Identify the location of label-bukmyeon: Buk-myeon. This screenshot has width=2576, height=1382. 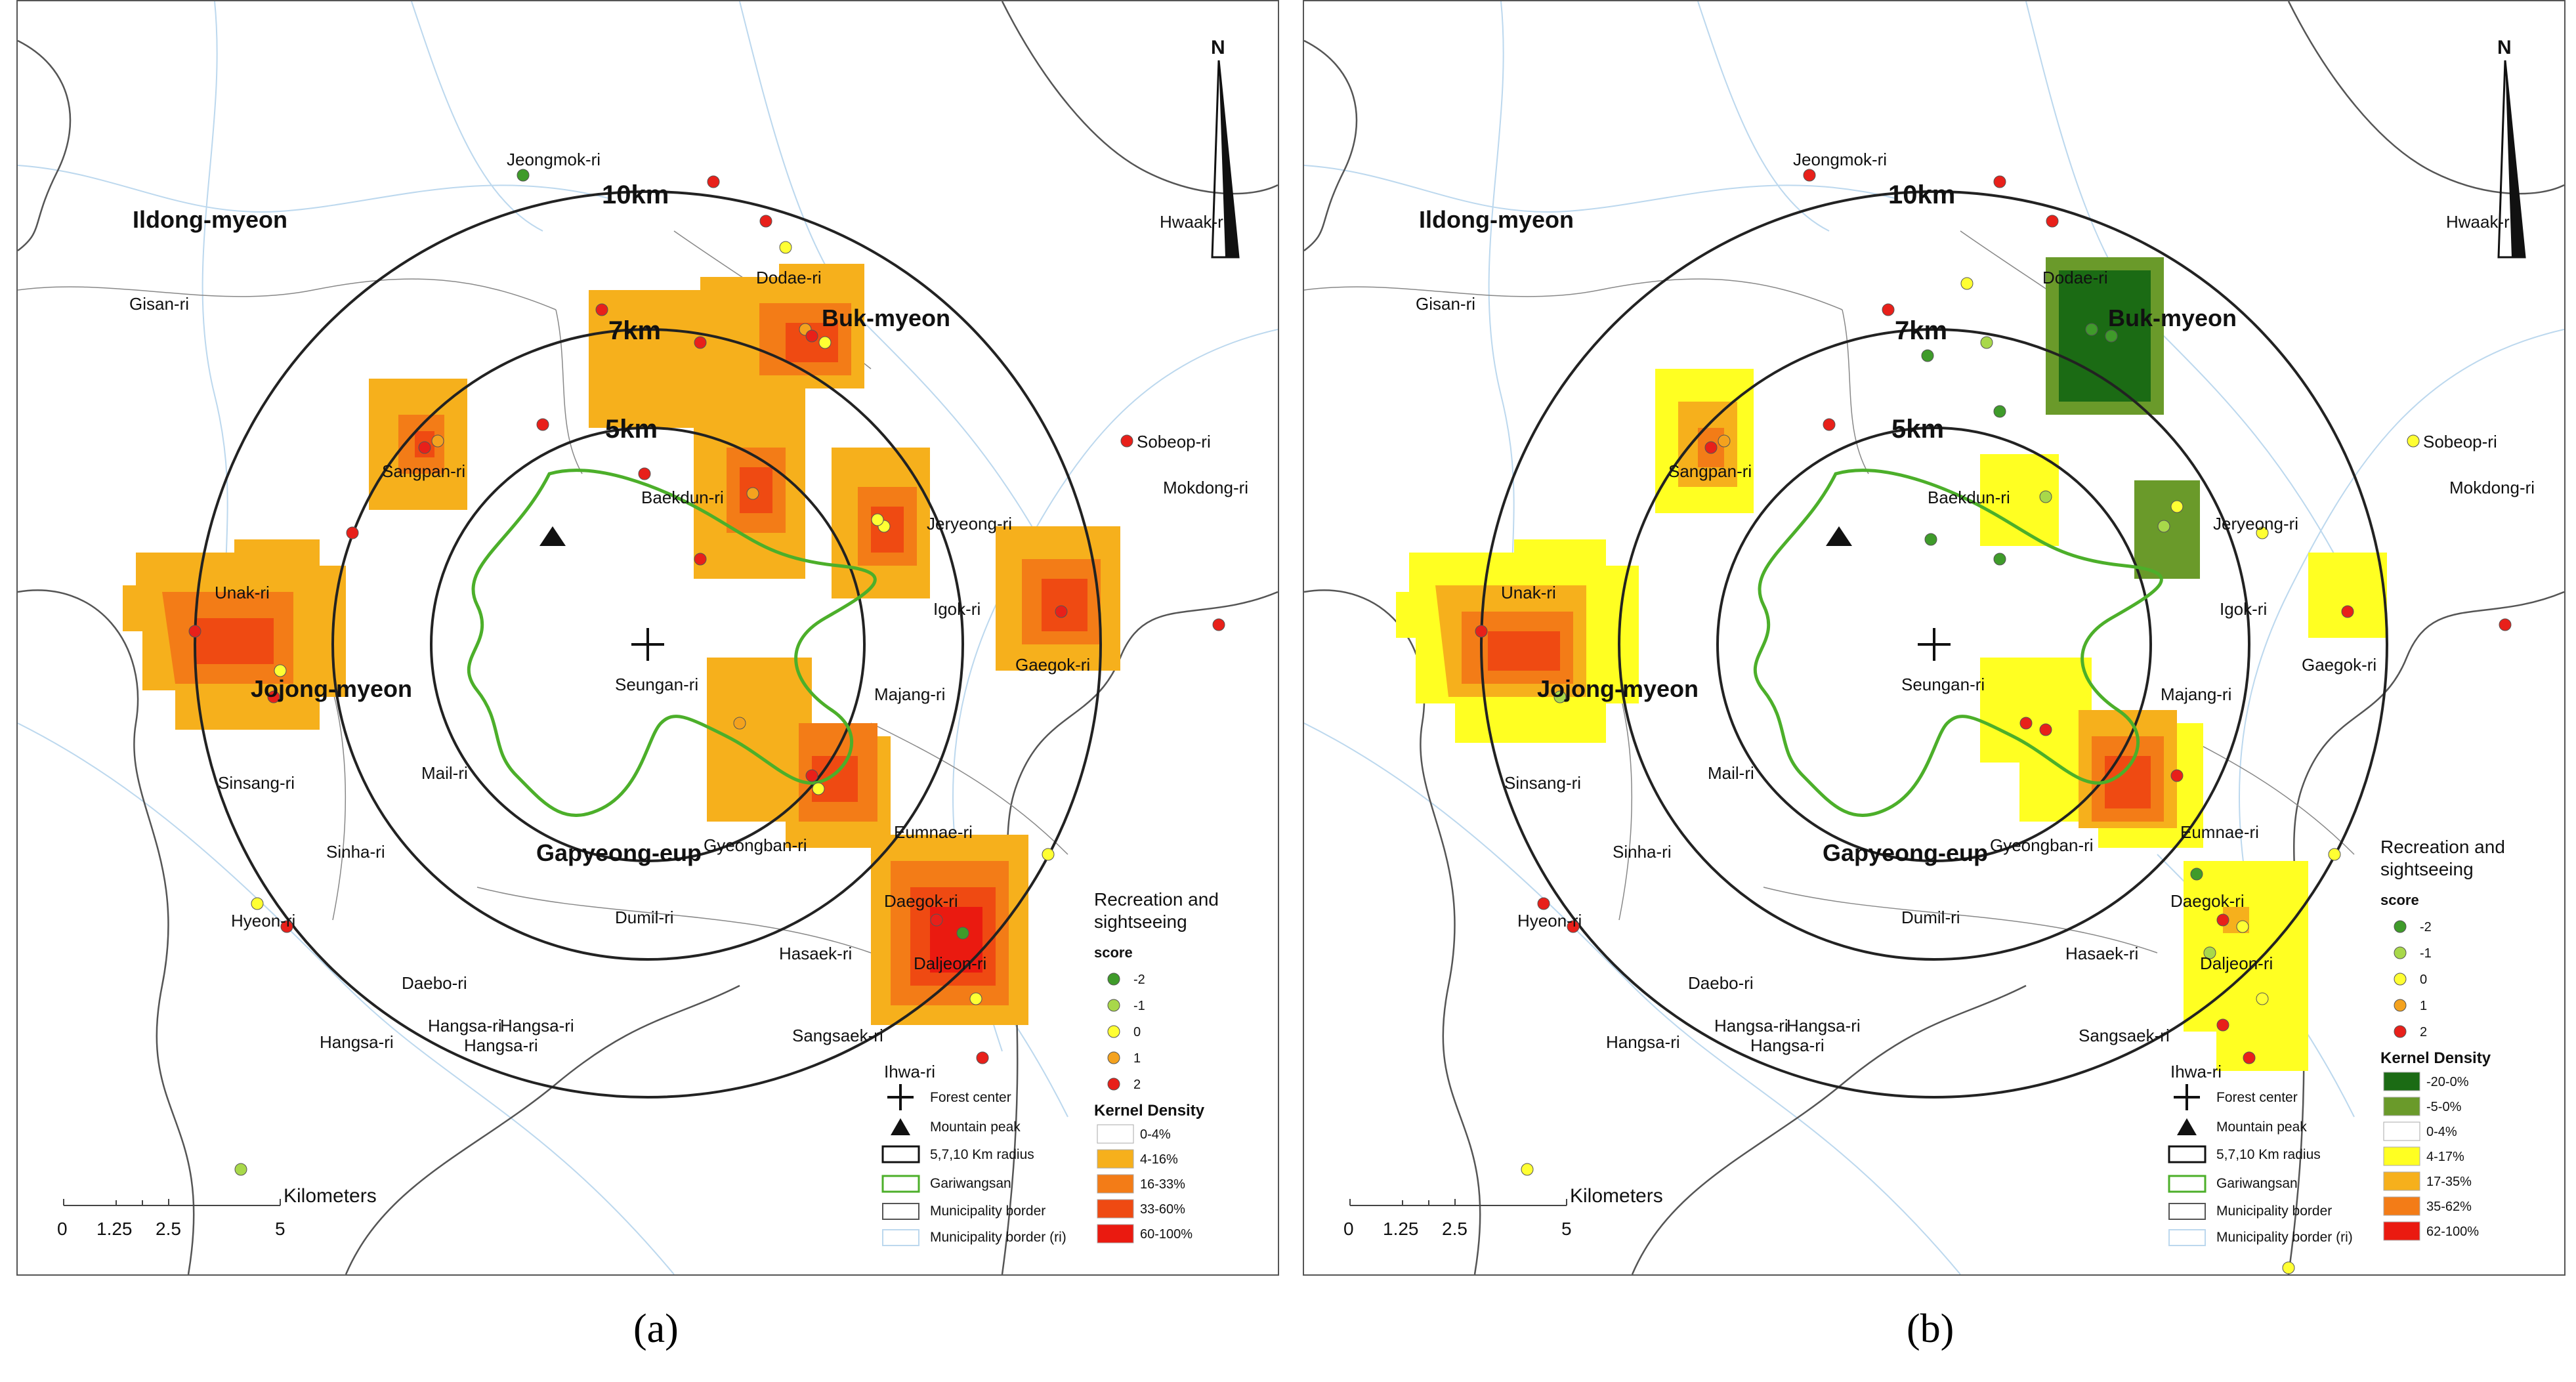
(2172, 317).